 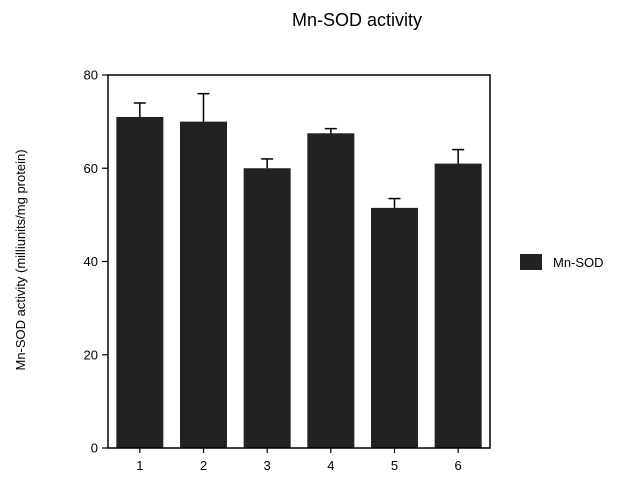 What do you see at coordinates (357, 20) in the screenshot?
I see `chart-title: Mn-SOD activity` at bounding box center [357, 20].